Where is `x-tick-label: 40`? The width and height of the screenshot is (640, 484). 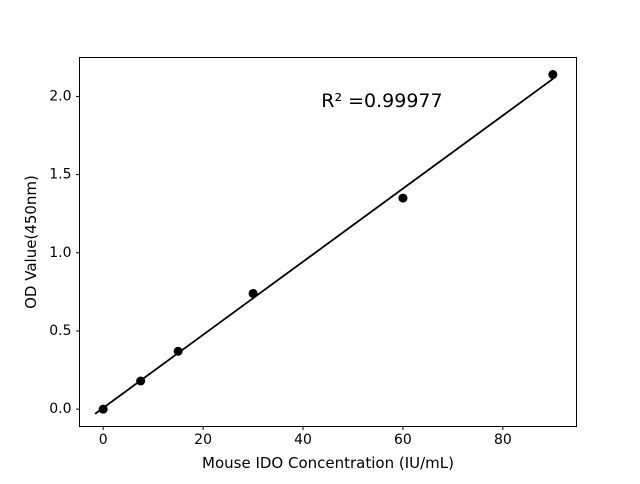 x-tick-label: 40 is located at coordinates (303, 440).